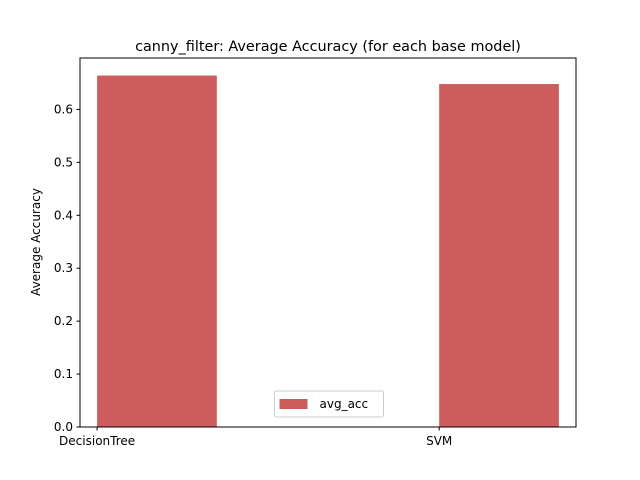  I want to click on y-axis-label: Average Accuracy, so click(36, 242).